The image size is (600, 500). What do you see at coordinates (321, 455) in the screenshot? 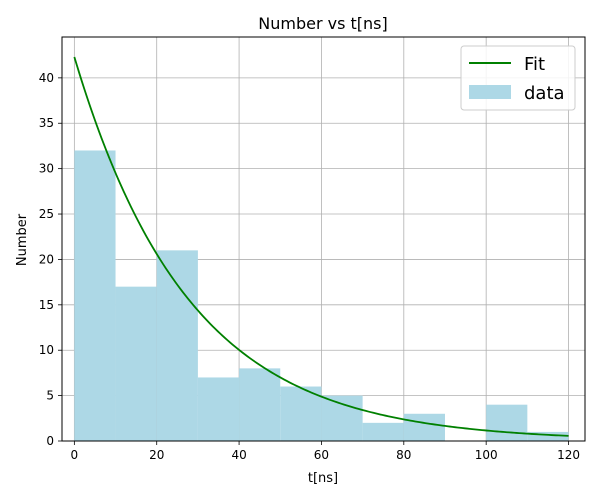
I see `x-tick-label: 60` at bounding box center [321, 455].